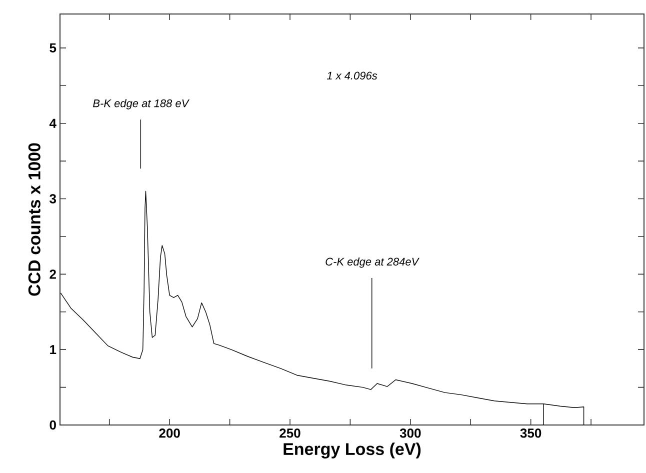 Image resolution: width=646 pixels, height=473 pixels. Describe the element at coordinates (34, 219) in the screenshot. I see `y-axis-title: CCD counts x 1000` at that location.